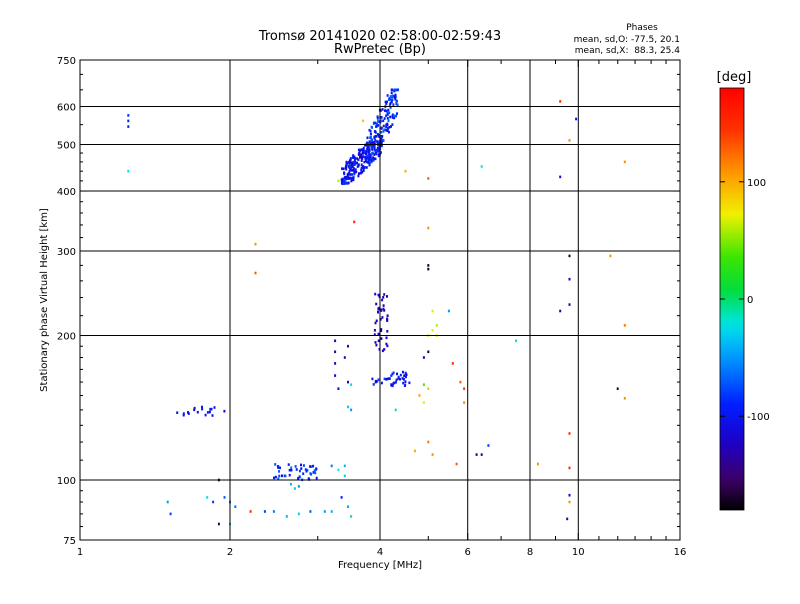 The image size is (800, 604). Describe the element at coordinates (230, 552) in the screenshot. I see `x-tick-label: 2` at that location.